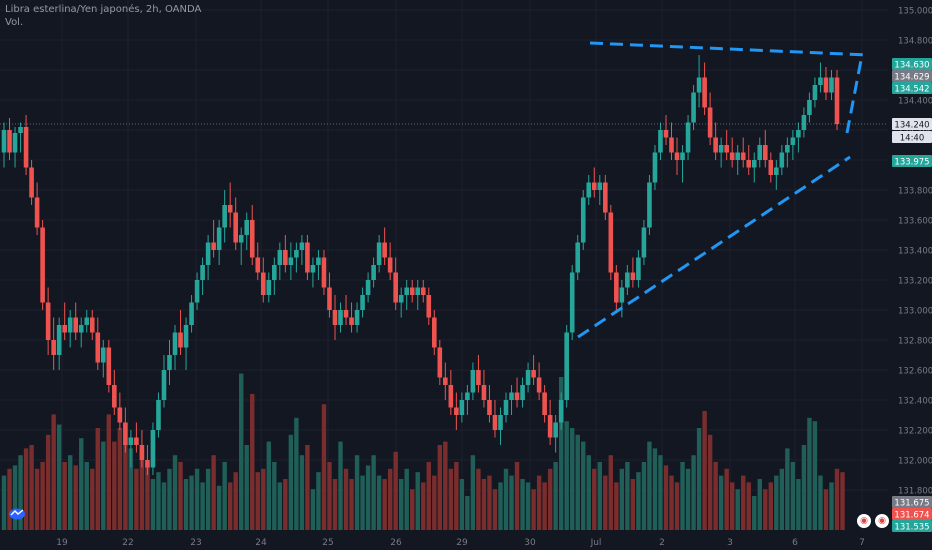  Describe the element at coordinates (127, 543) in the screenshot. I see `time-tick-label: 22` at that location.